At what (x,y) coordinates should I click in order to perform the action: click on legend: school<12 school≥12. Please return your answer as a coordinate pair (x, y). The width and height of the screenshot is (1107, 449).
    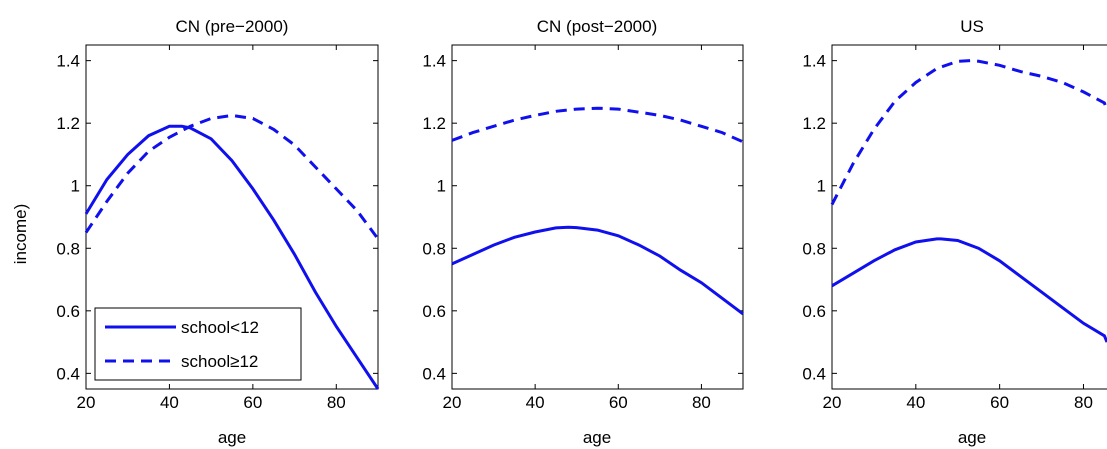
    Looking at the image, I should click on (198, 344).